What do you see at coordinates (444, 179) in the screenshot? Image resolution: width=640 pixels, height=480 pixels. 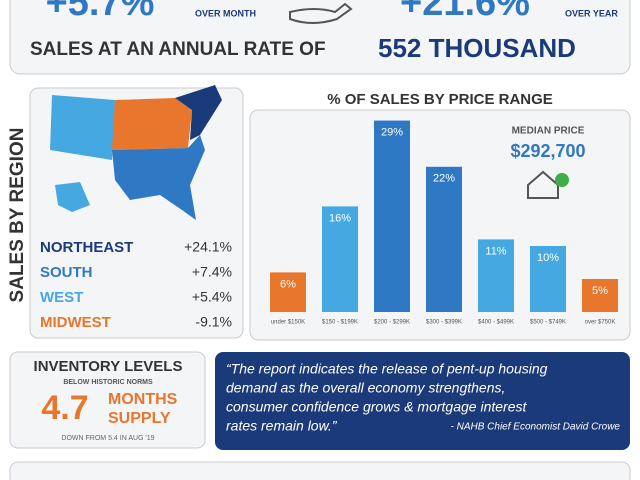 I see `bar-value-label: 22%` at bounding box center [444, 179].